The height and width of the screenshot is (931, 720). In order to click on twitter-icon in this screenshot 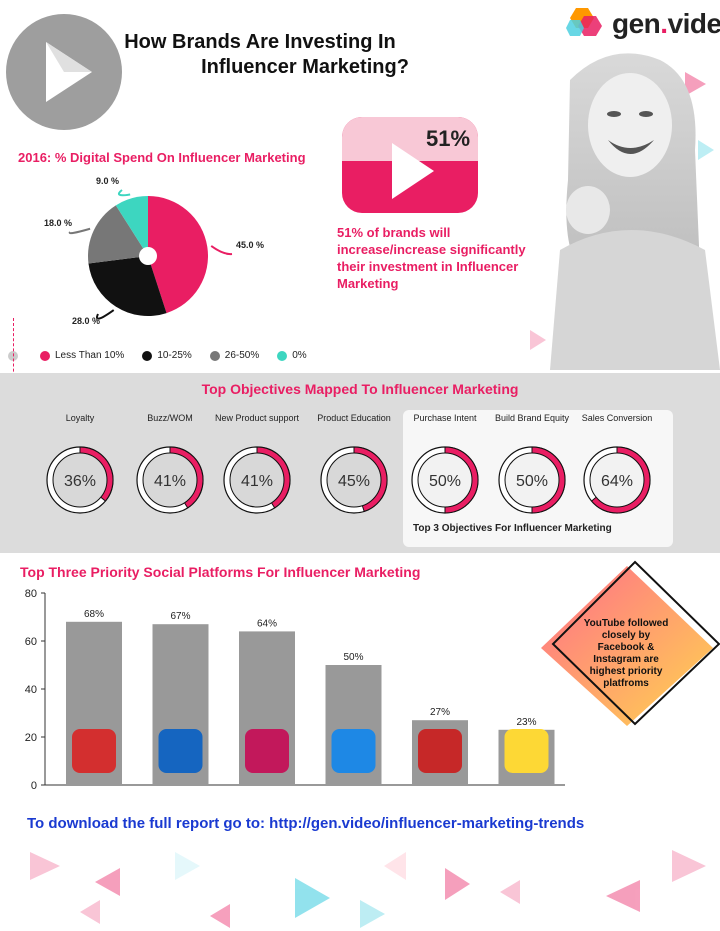, I will do `click(353, 751)`.